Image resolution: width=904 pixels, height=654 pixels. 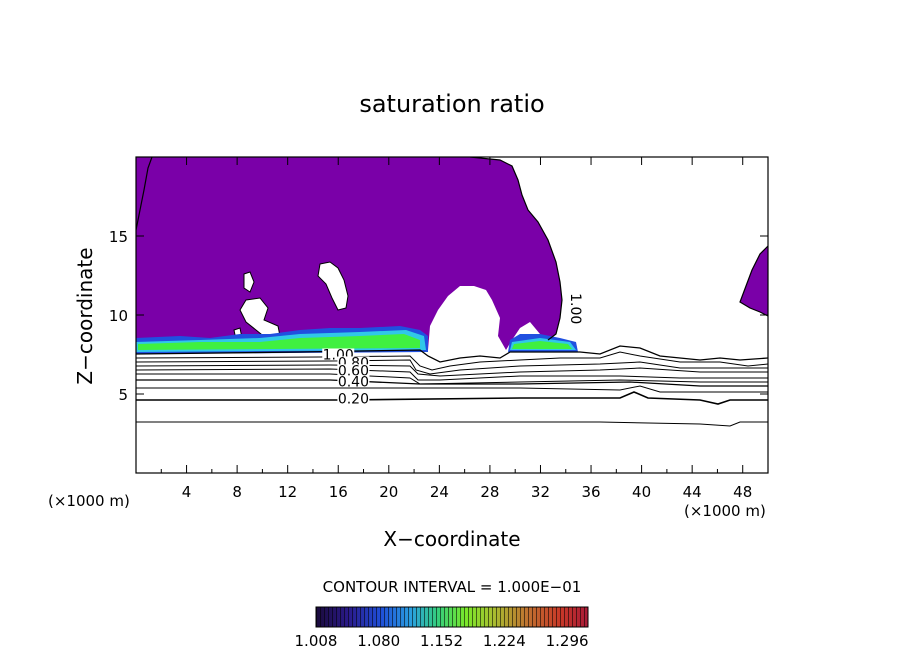 What do you see at coordinates (338, 492) in the screenshot?
I see `x-tick-label: 16` at bounding box center [338, 492].